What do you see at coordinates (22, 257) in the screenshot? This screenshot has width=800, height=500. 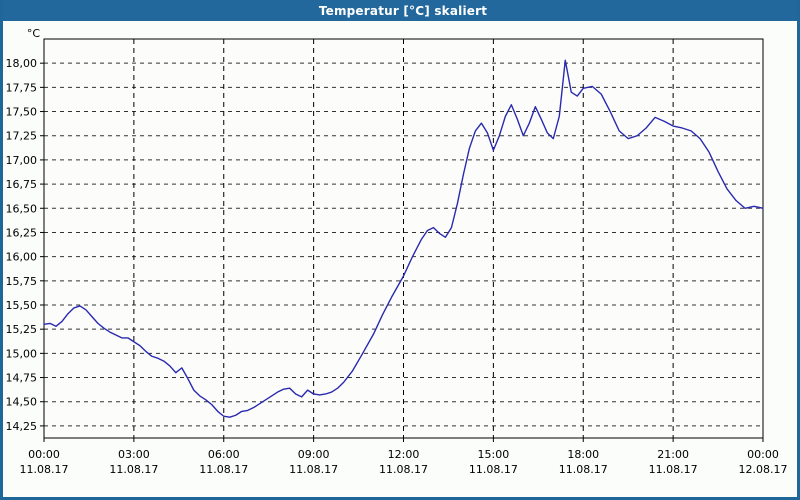 I see `y-axis-tick-label: 16,00` at bounding box center [22, 257].